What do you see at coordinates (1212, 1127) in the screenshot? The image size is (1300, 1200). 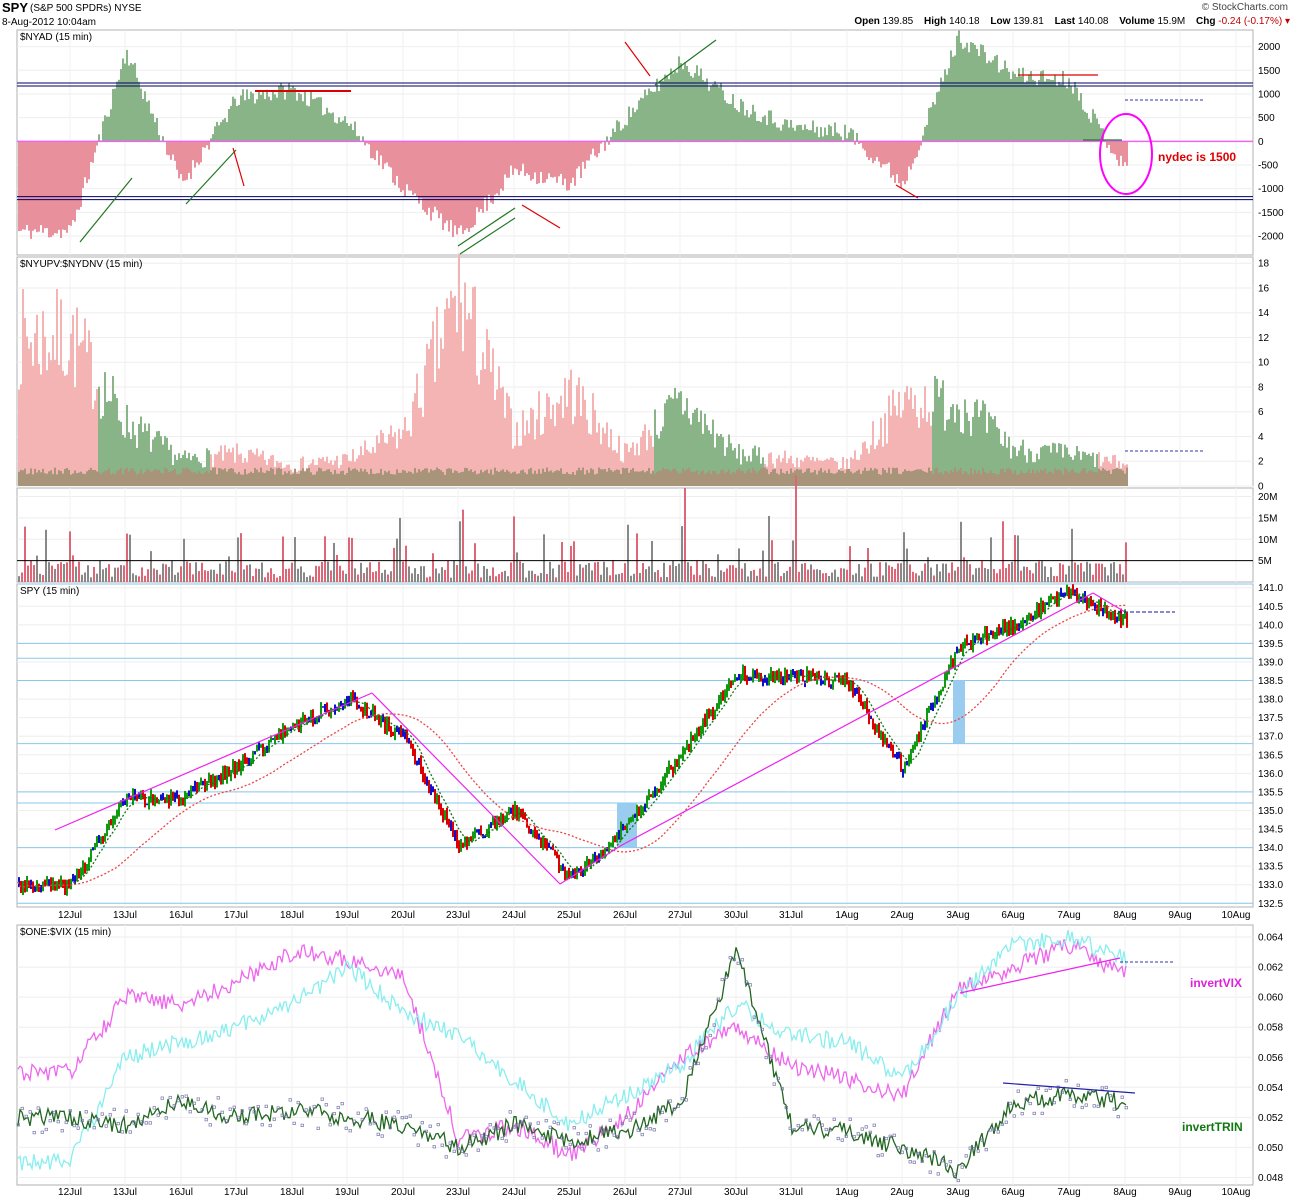 I see `inverttrin-annotation: invertTRIN` at bounding box center [1212, 1127].